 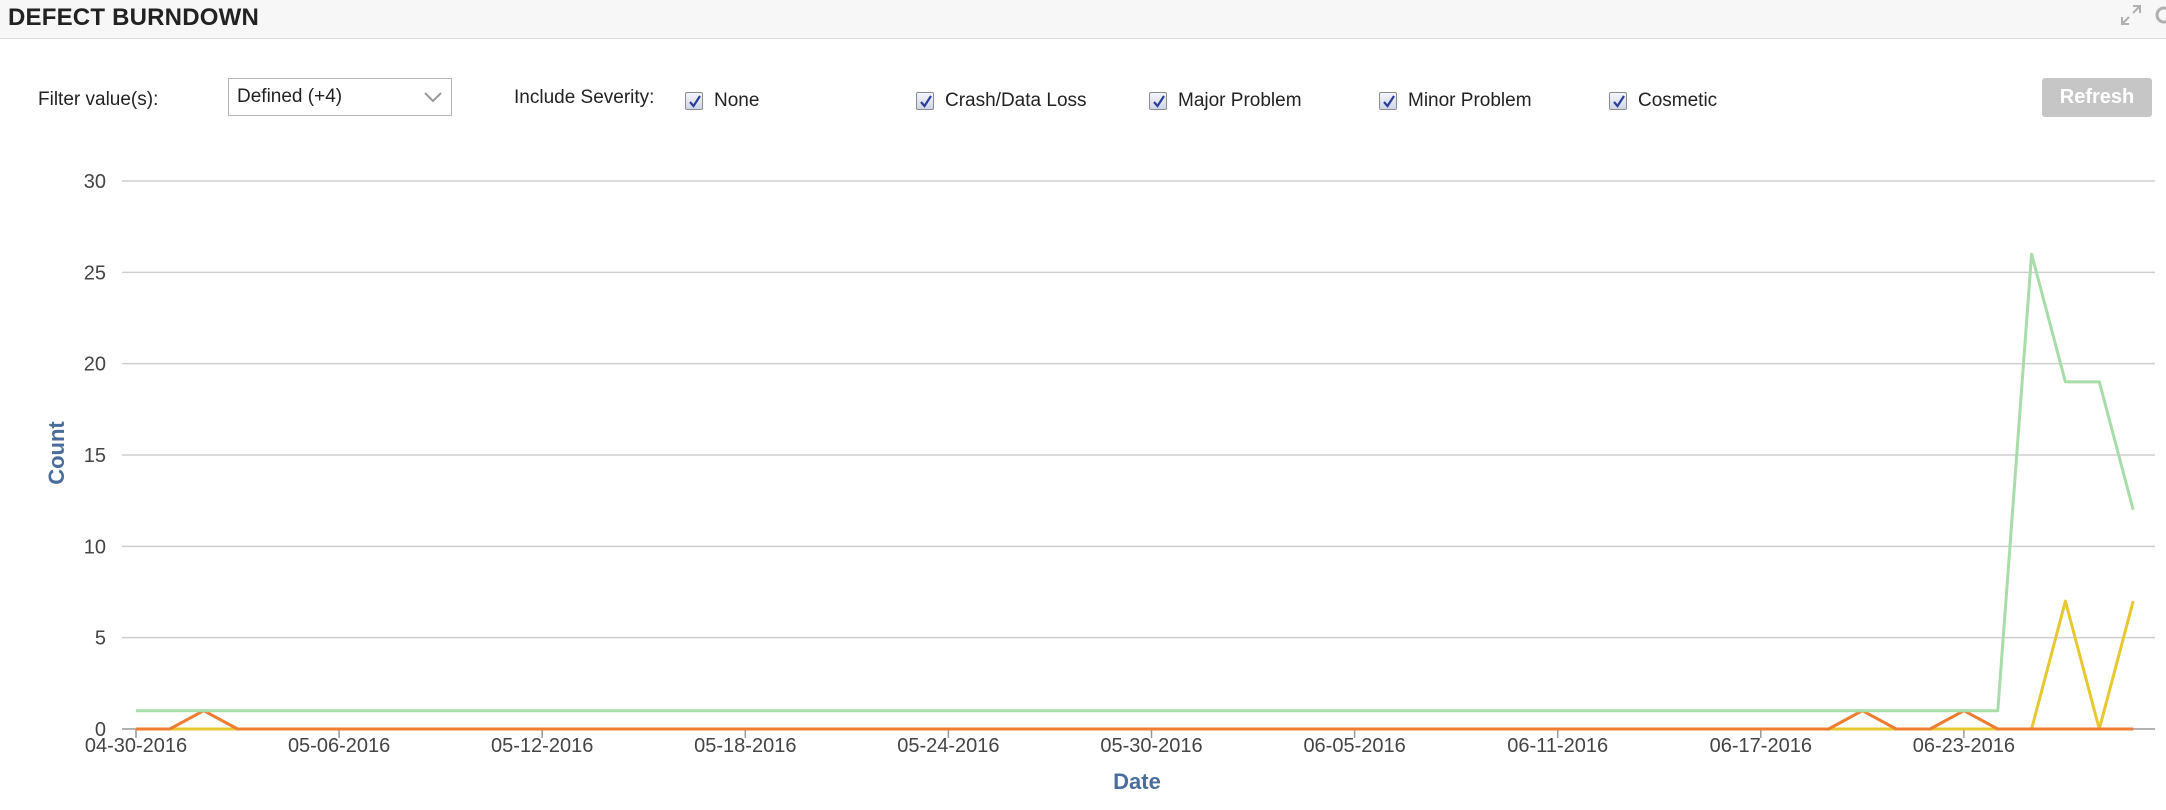 I want to click on filter-label: Filter value(s):, so click(x=98, y=99).